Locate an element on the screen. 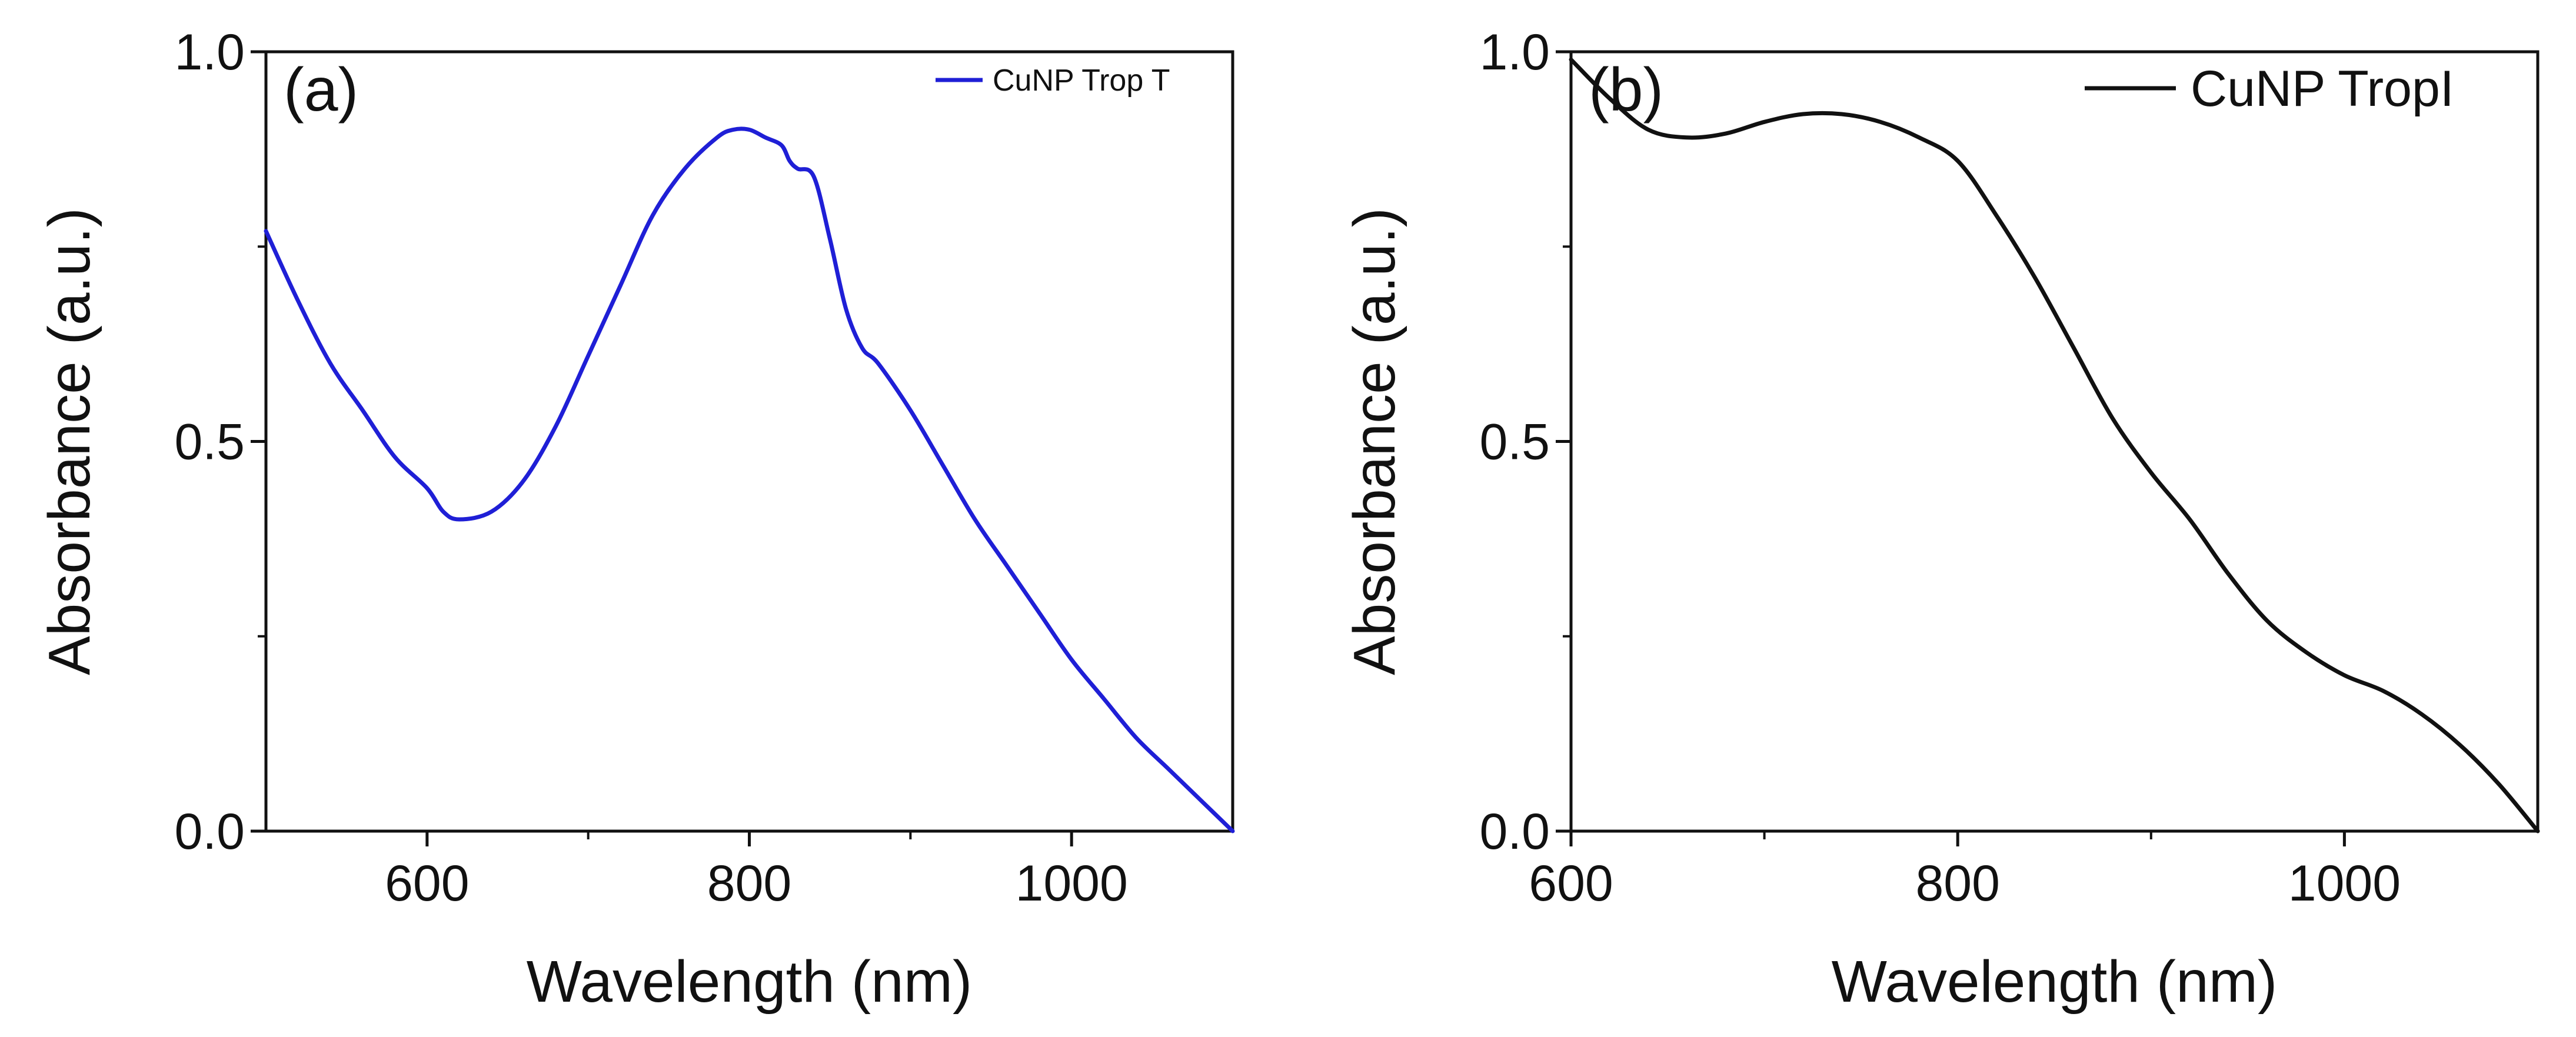 This screenshot has height=1037, width=2576. panel-b-x-tick-label: 600 is located at coordinates (1571, 883).